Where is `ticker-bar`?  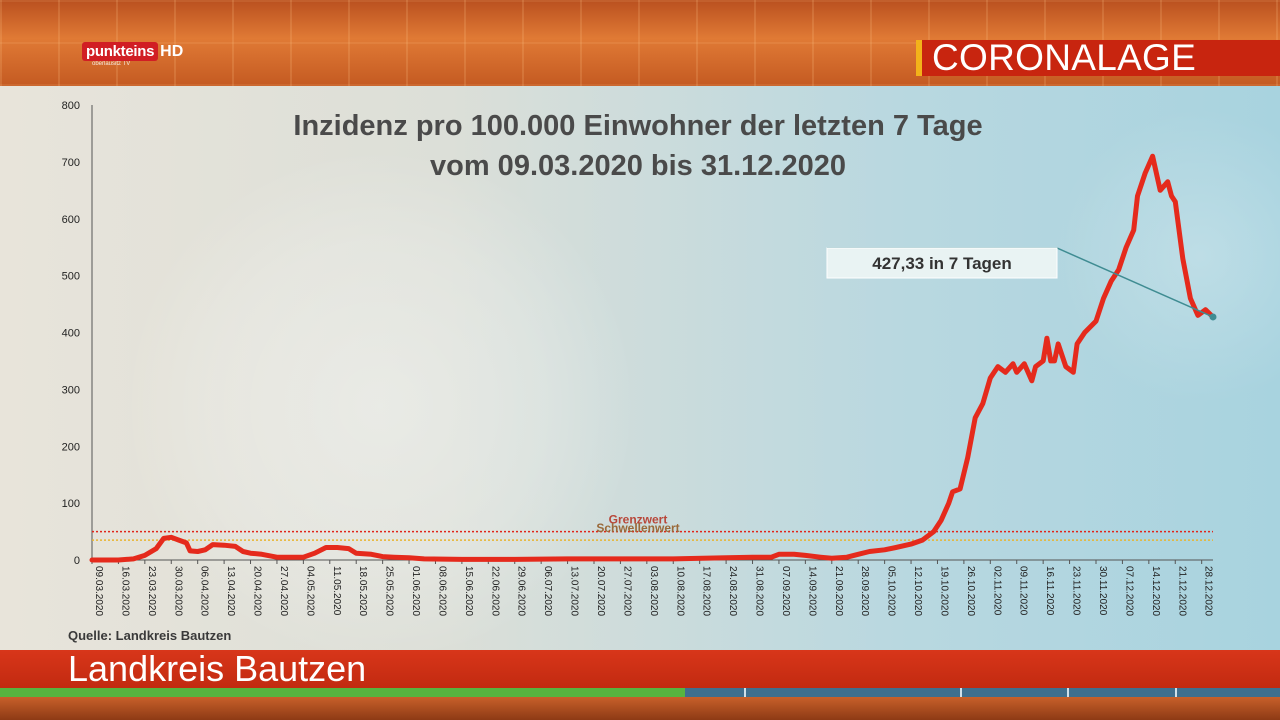 ticker-bar is located at coordinates (640, 692).